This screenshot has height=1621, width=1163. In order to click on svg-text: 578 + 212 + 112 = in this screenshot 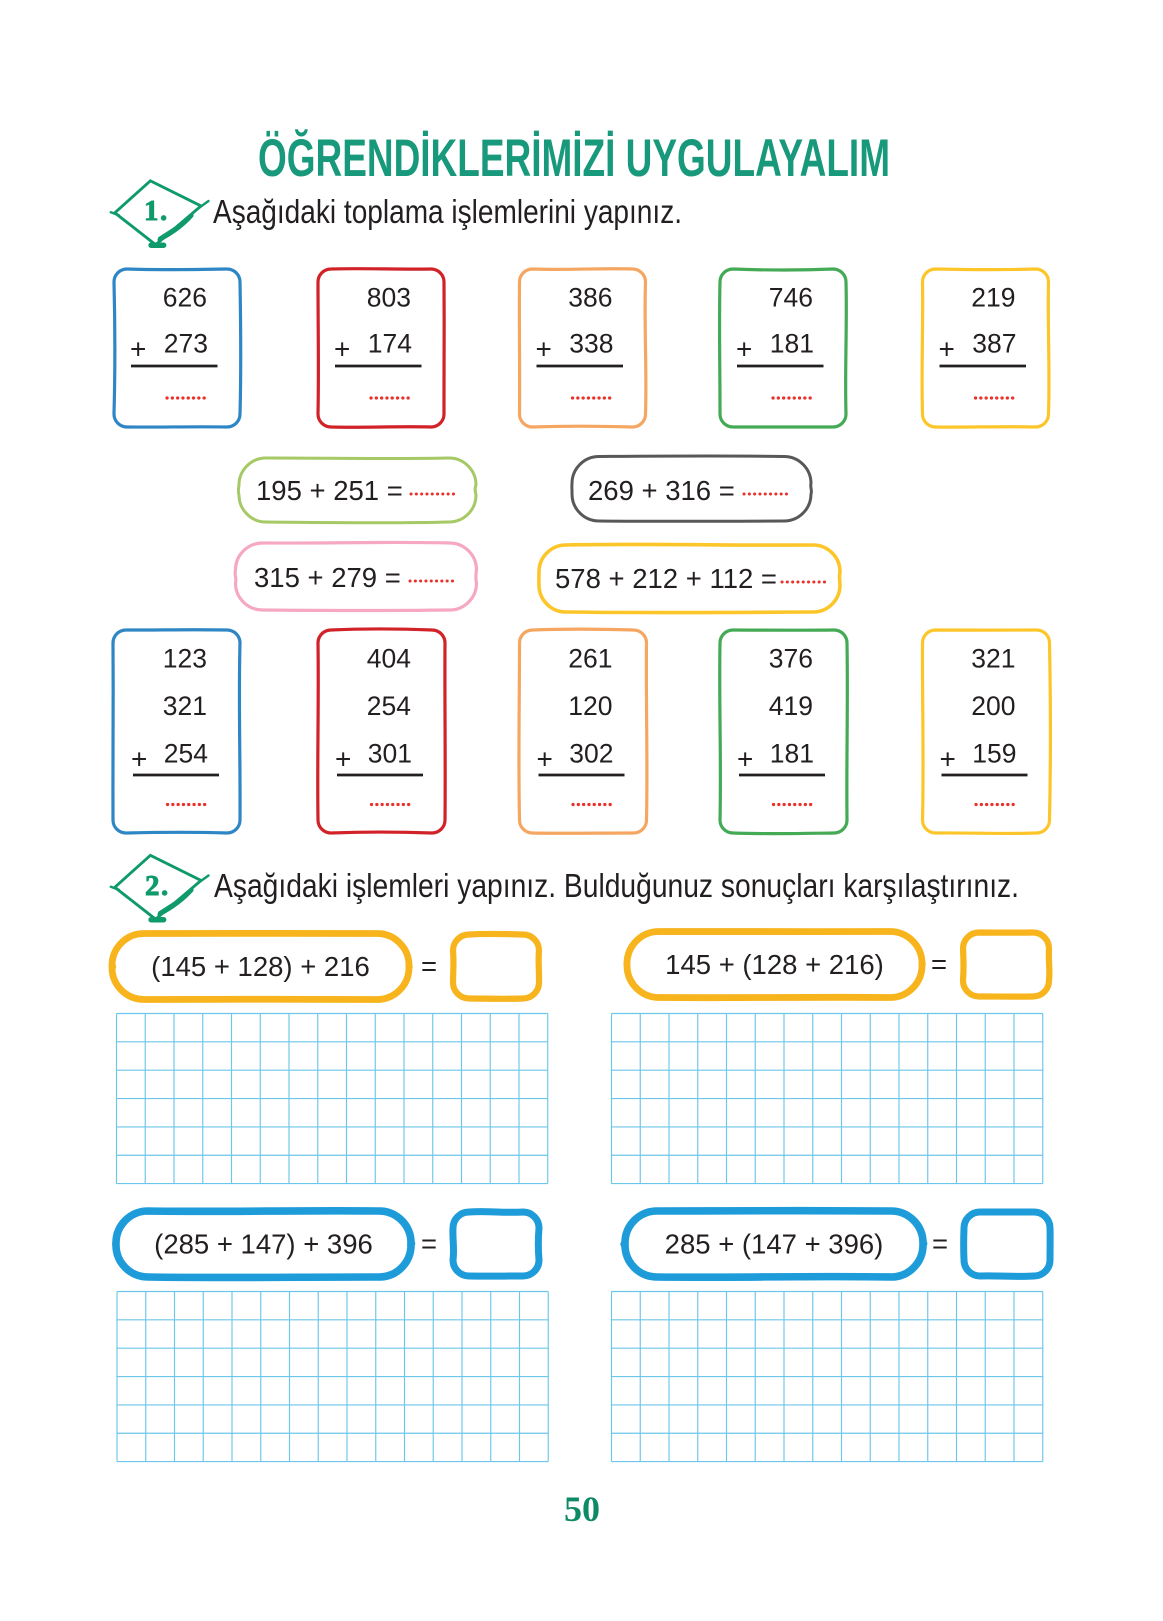, I will do `click(666, 578)`.